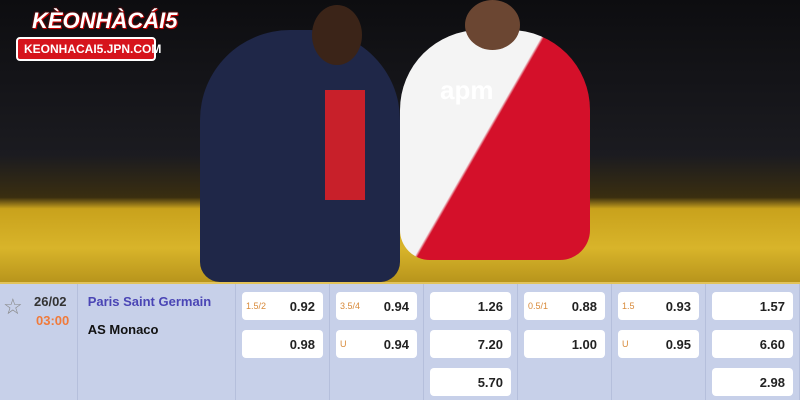 The width and height of the screenshot is (800, 400). I want to click on odds-value: 0.98, so click(302, 344).